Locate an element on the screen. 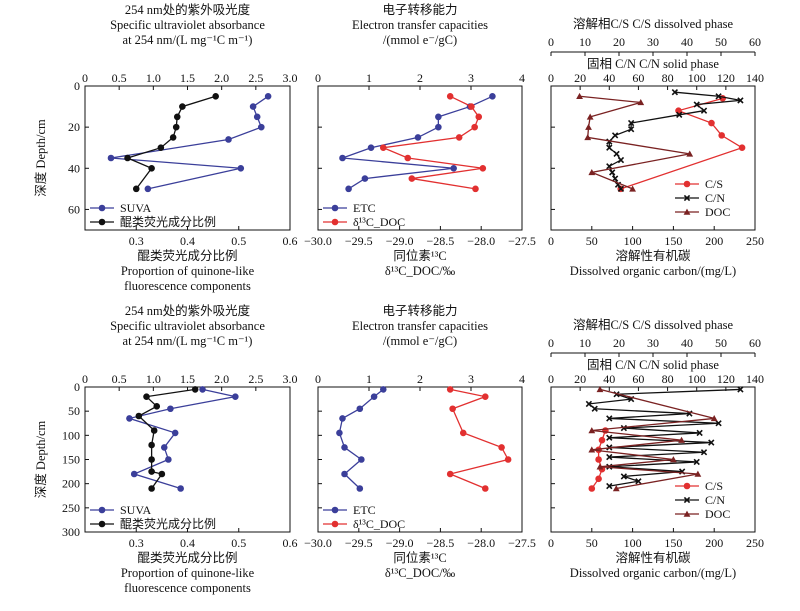 Image resolution: width=800 pixels, height=611 pixels. legend-label: DOC is located at coordinates (717, 514).